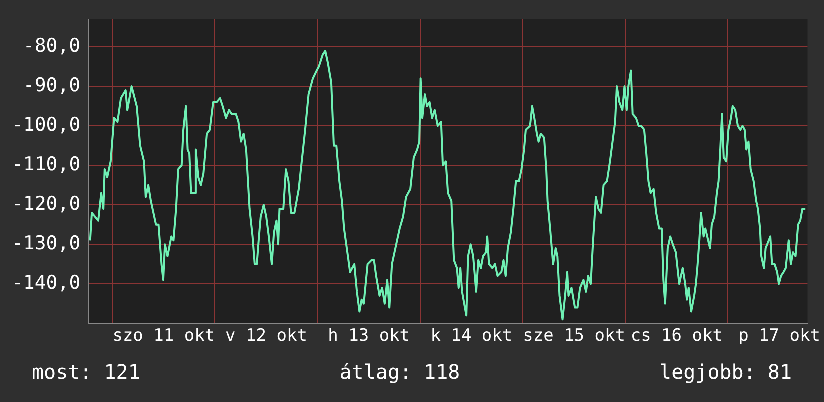 The image size is (824, 402). What do you see at coordinates (46, 204) in the screenshot?
I see `y-tick-label: -120,0` at bounding box center [46, 204].